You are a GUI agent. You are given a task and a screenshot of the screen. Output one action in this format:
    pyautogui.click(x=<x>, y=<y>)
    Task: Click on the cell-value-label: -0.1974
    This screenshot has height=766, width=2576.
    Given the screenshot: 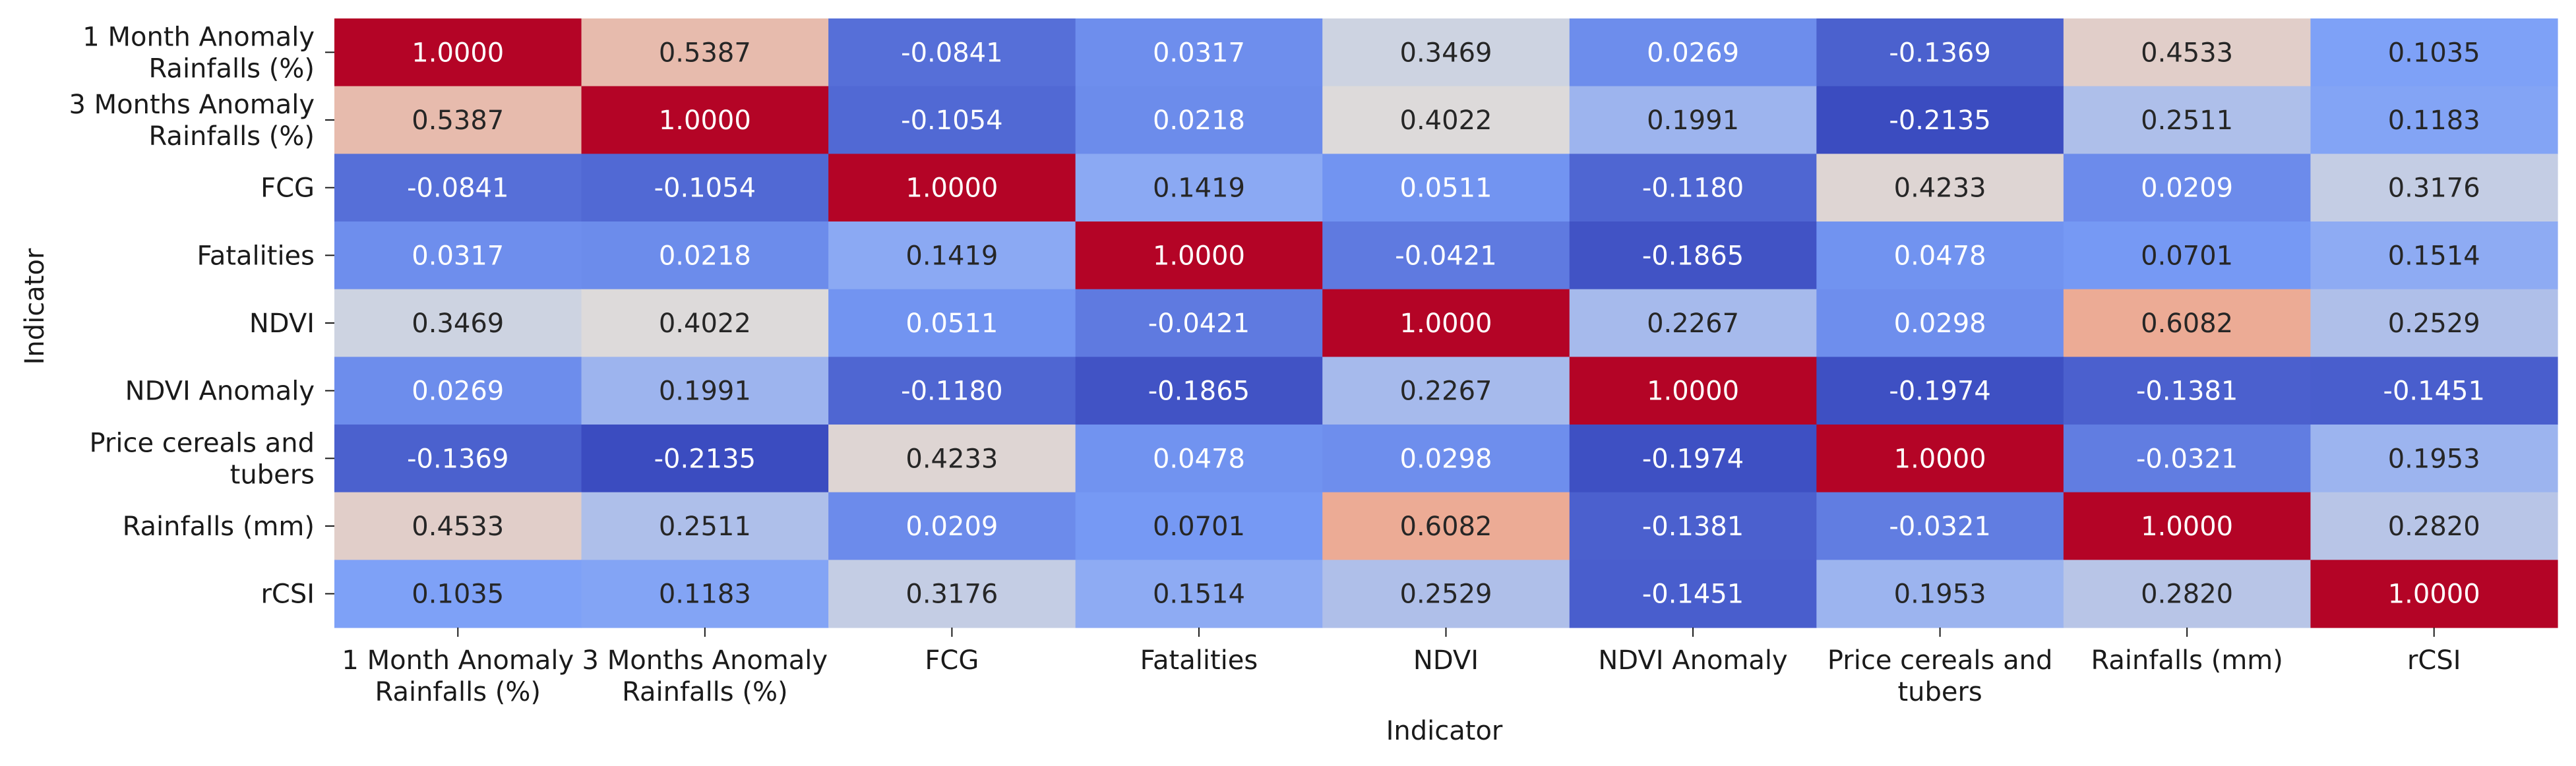 What is the action you would take?
    pyautogui.click(x=1939, y=391)
    